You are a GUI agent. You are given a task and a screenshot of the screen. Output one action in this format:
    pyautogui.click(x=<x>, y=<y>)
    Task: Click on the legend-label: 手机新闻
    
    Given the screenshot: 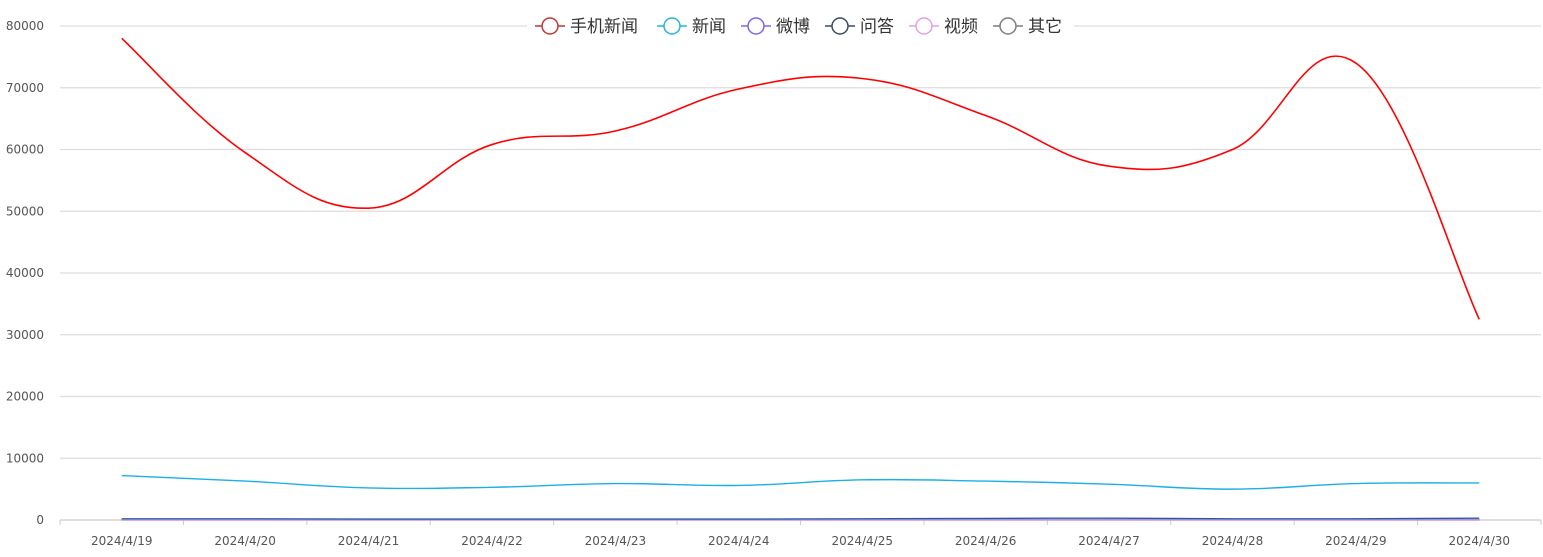 What is the action you would take?
    pyautogui.click(x=604, y=27)
    